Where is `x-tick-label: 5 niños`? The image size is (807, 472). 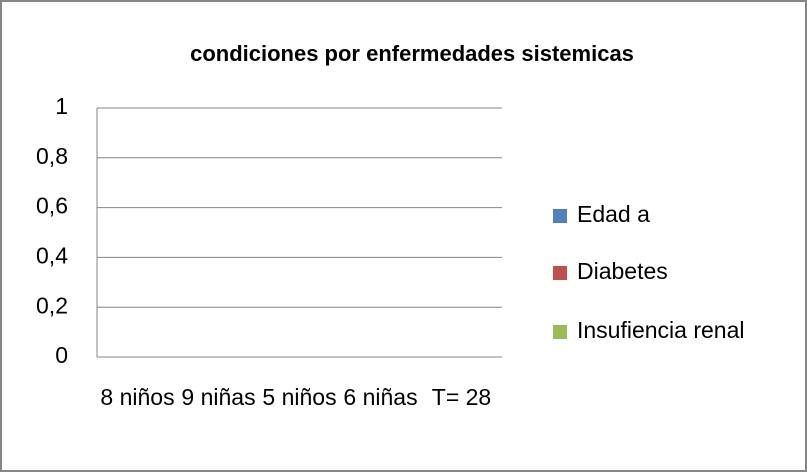
x-tick-label: 5 niños is located at coordinates (299, 397).